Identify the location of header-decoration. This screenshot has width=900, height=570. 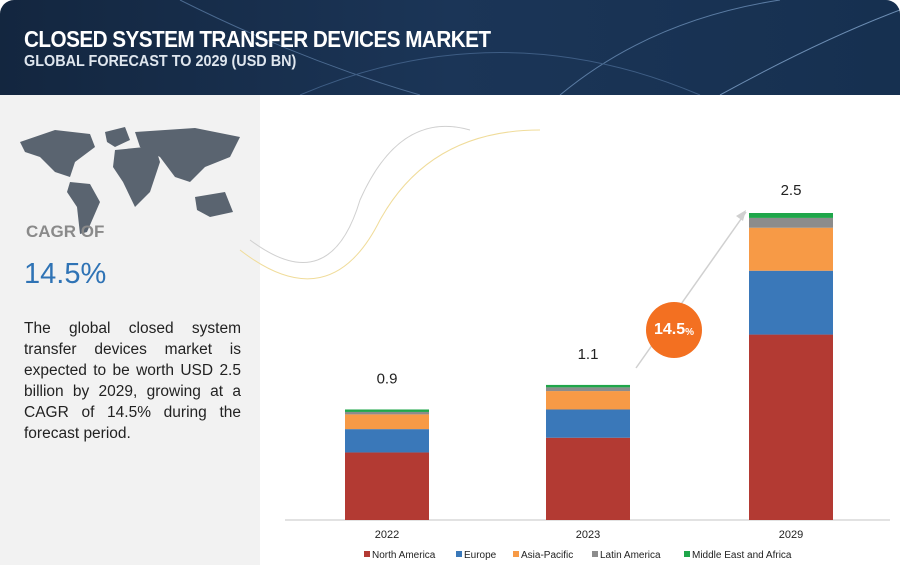
(539, 47).